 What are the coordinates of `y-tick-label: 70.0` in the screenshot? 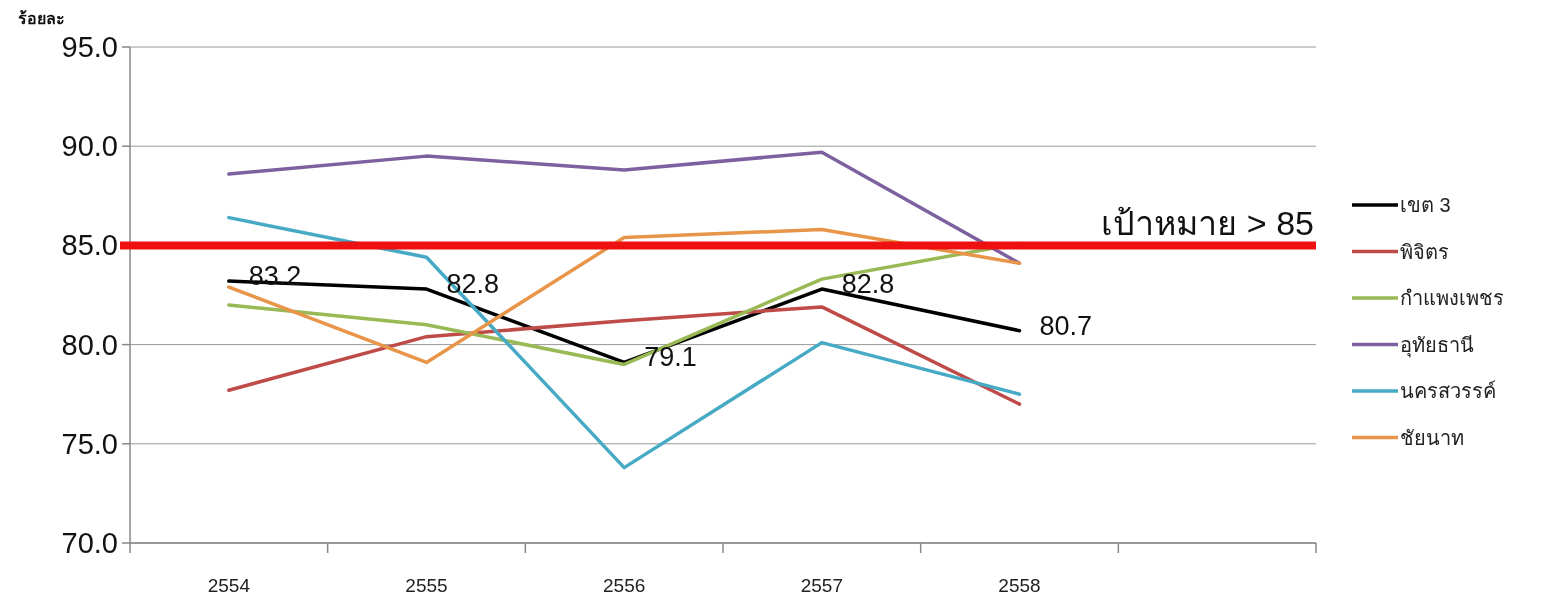 It's located at (89, 543).